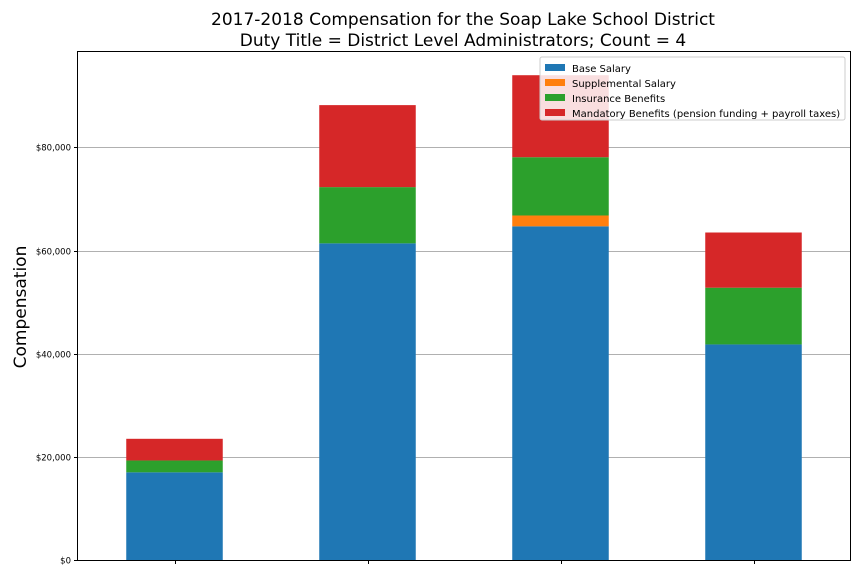 The image size is (864, 576). I want to click on y-tick-label: $60,000, so click(53, 253).